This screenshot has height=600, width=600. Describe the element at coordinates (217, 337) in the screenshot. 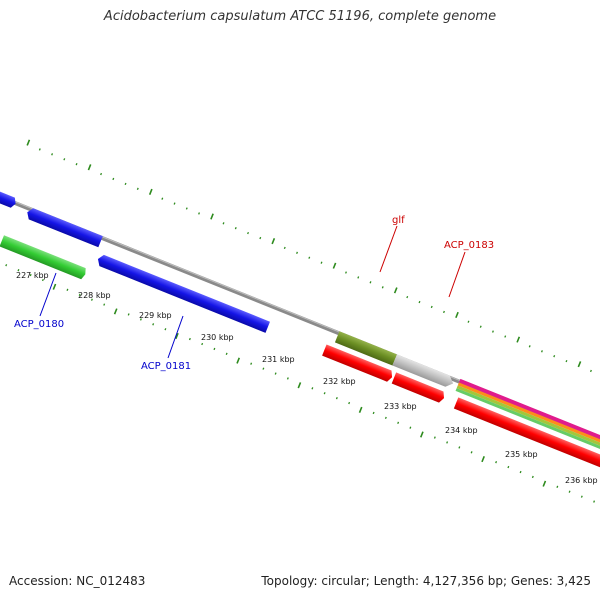

I see `tick-label: 230 kbp` at that location.